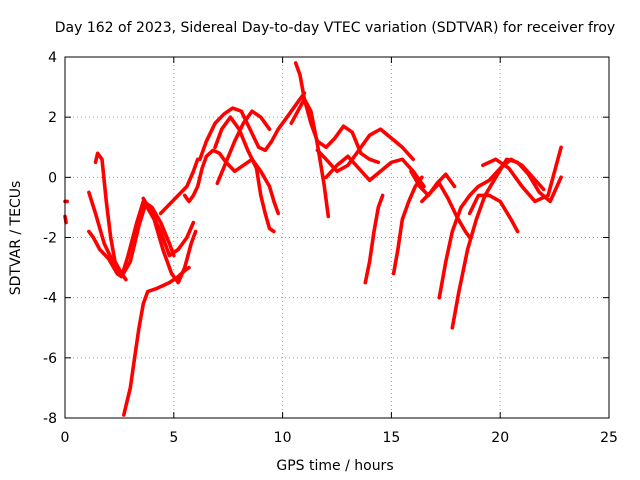 The height and width of the screenshot is (480, 640). Describe the element at coordinates (446, 210) in the screenshot. I see `series-arc20` at that location.